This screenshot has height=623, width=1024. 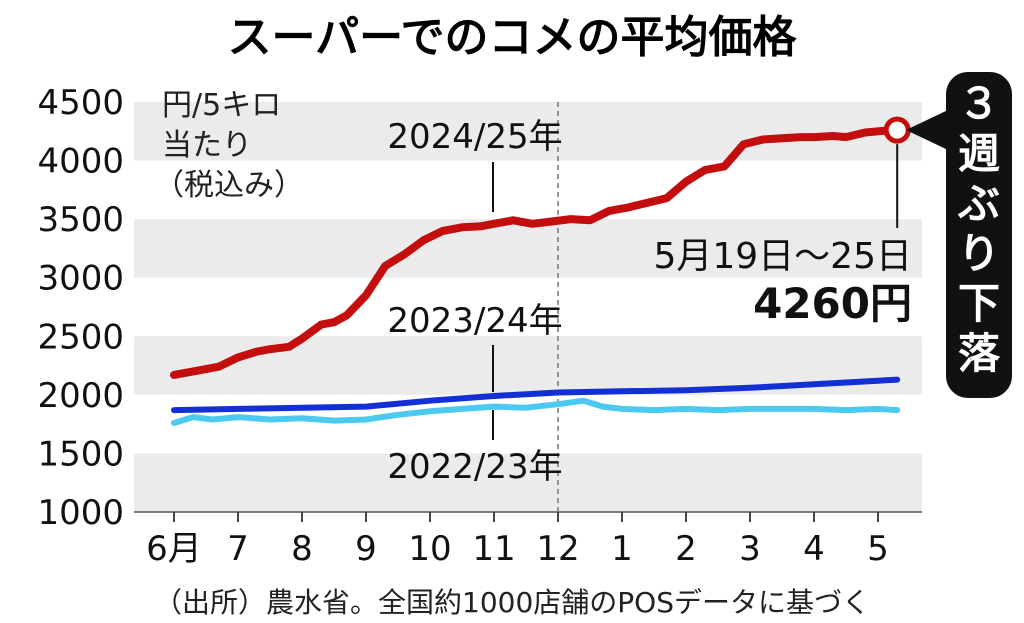 What do you see at coordinates (814, 549) in the screenshot?
I see `x-tick-label: 4` at bounding box center [814, 549].